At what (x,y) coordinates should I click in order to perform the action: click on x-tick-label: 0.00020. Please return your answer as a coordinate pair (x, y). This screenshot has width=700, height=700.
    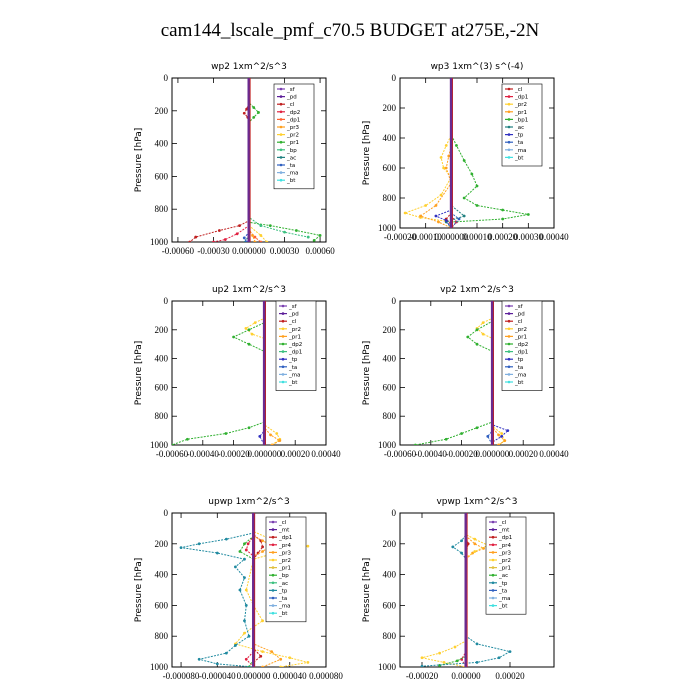
    Looking at the image, I should click on (524, 454).